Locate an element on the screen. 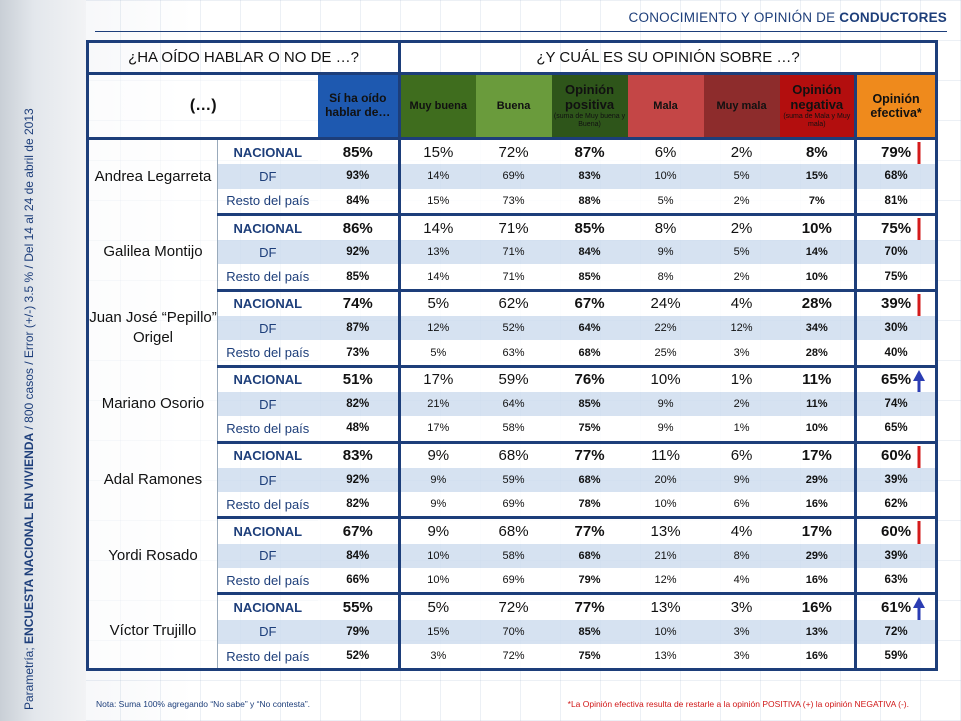 Image resolution: width=961 pixels, height=721 pixels. arrow-down-icon is located at coordinates (919, 305).